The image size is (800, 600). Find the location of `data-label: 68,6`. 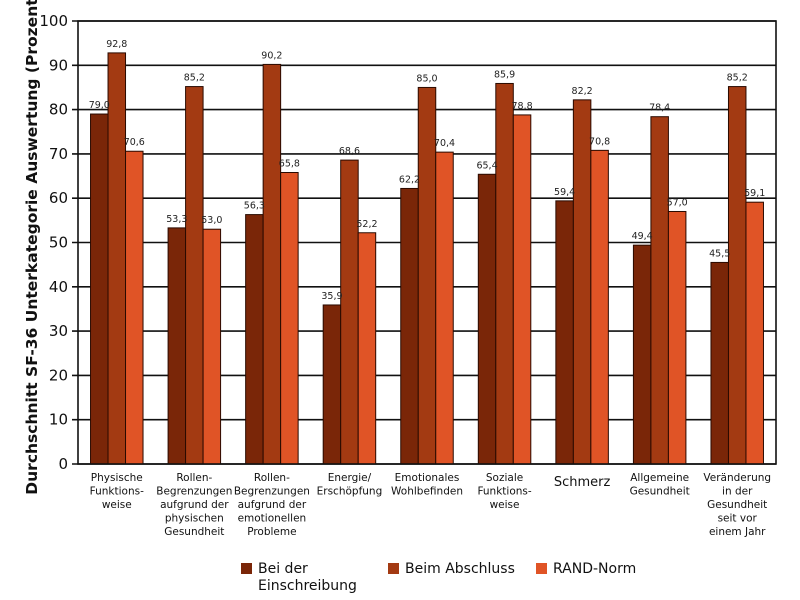

data-label: 68,6 is located at coordinates (349, 151).